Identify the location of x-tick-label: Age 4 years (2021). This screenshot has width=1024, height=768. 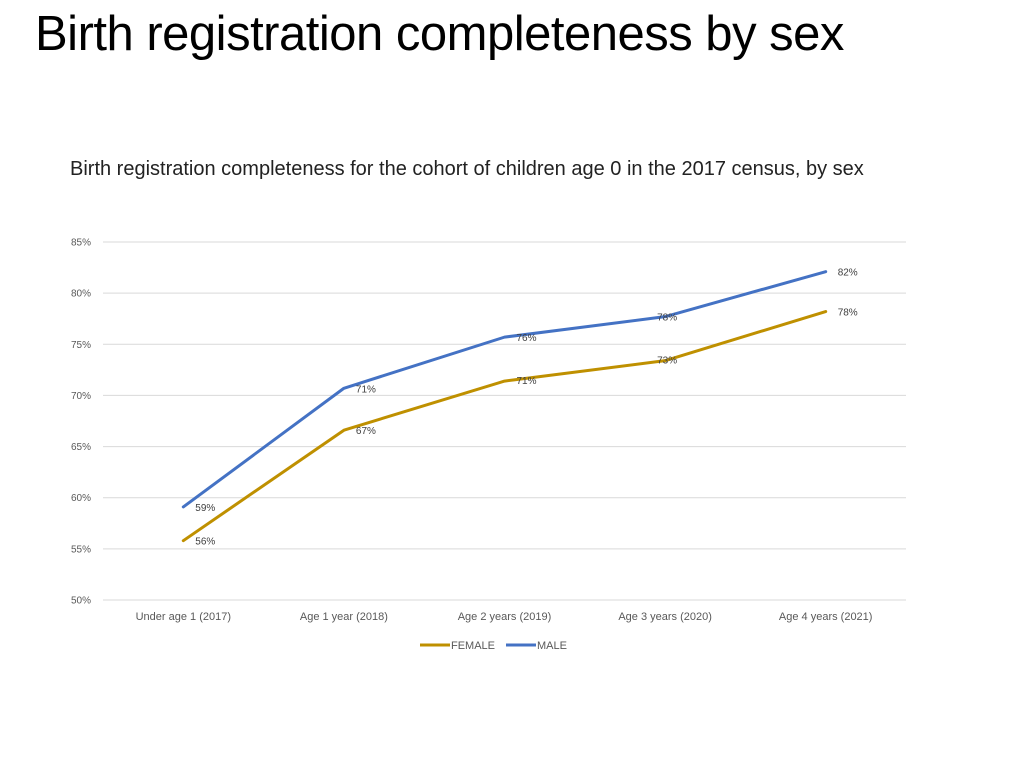
(826, 617).